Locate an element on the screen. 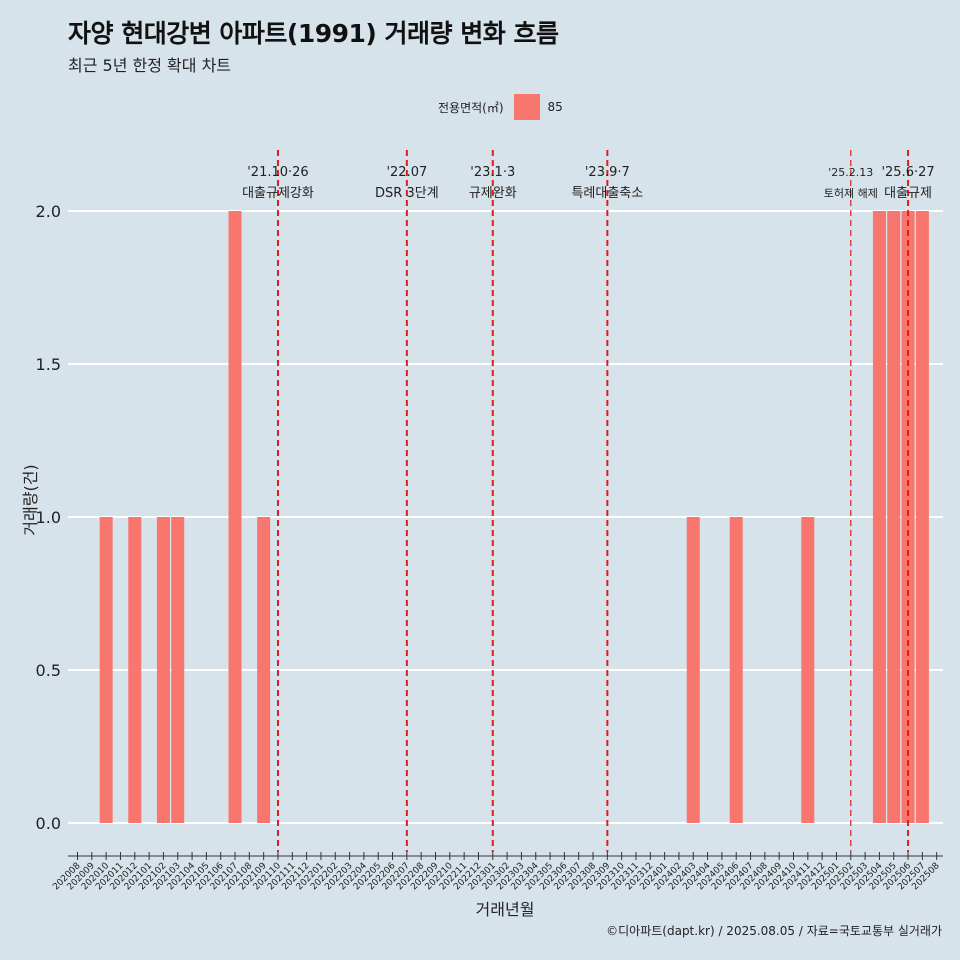 The height and width of the screenshot is (960, 960). x-axis-title: 거래년월 is located at coordinates (505, 909).